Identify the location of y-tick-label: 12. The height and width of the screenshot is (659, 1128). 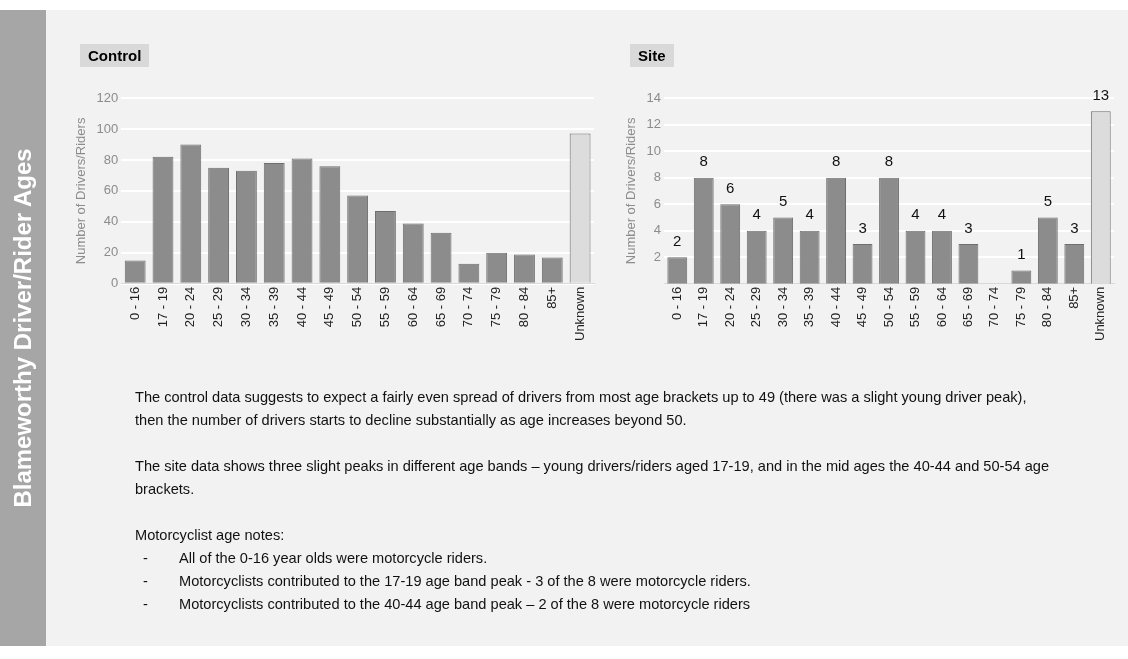
(654, 124).